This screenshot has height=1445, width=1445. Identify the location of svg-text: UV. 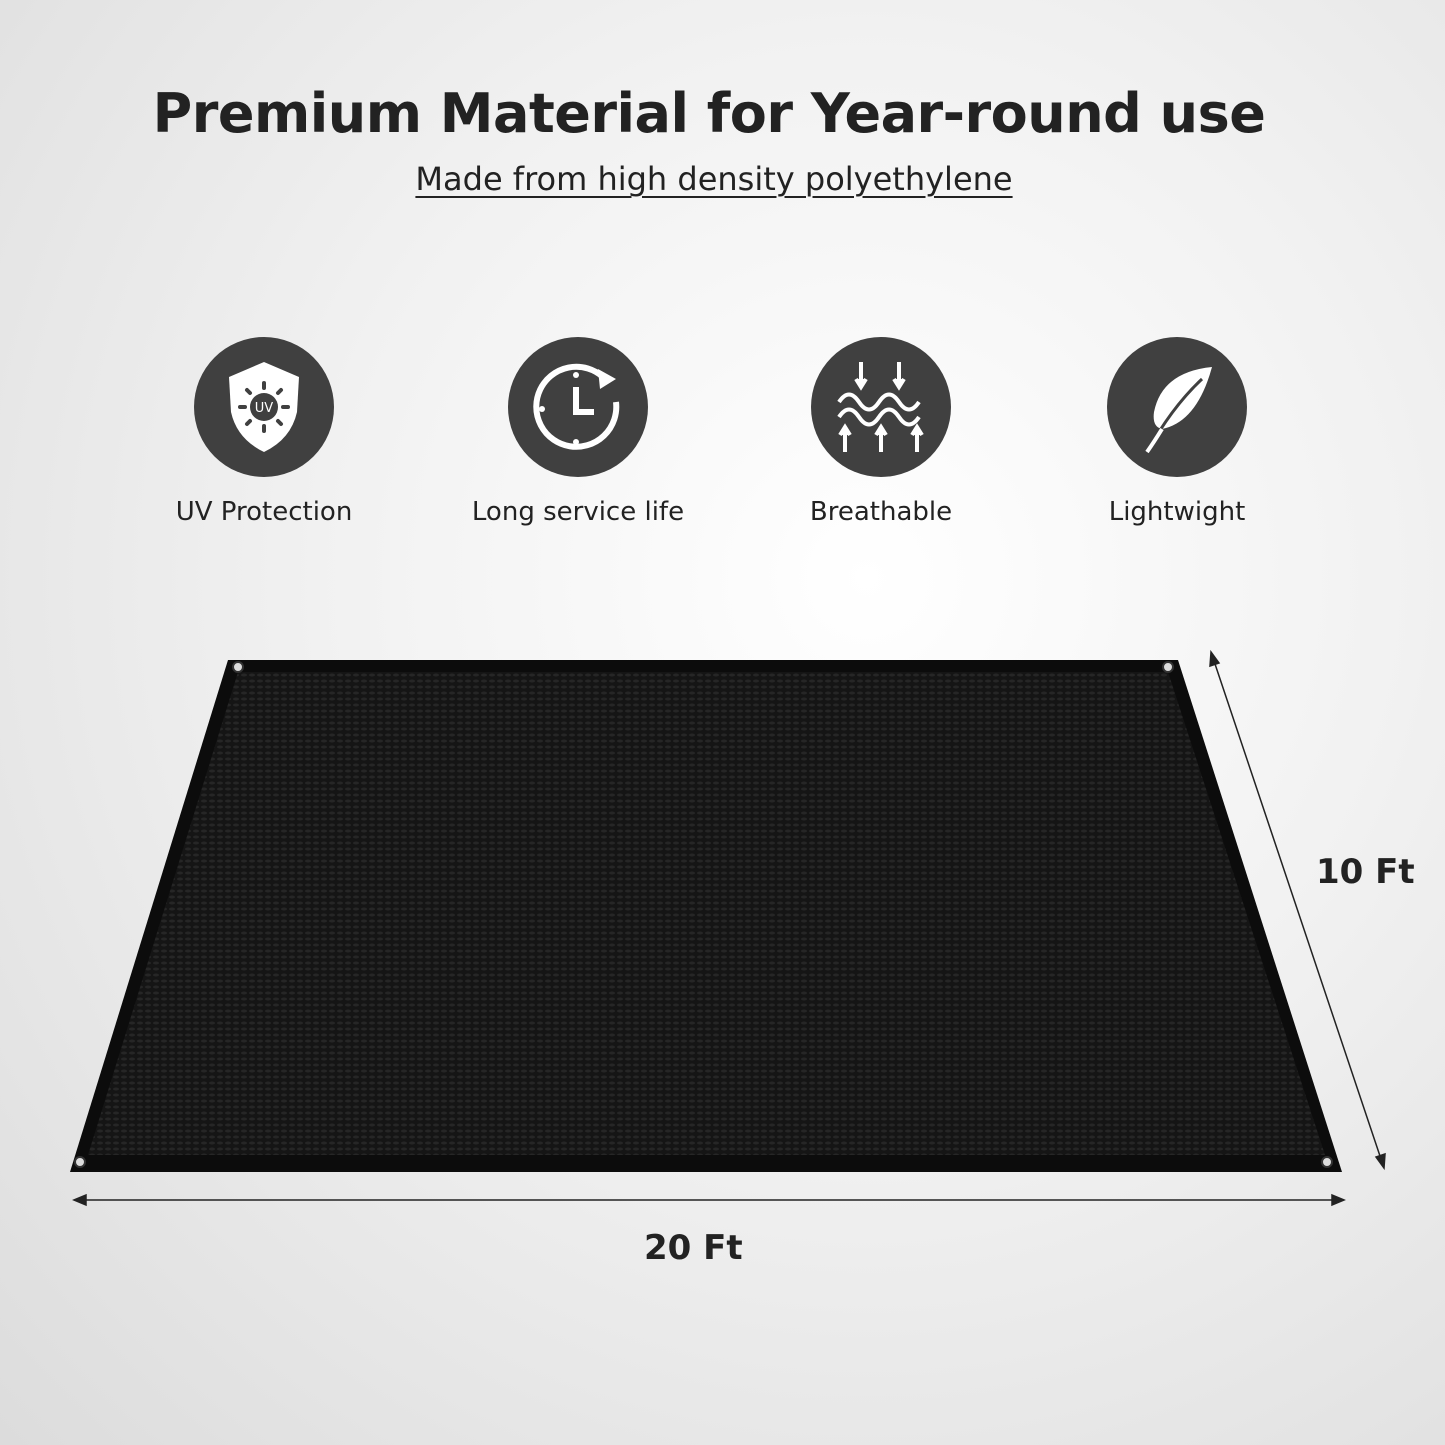
(264, 408).